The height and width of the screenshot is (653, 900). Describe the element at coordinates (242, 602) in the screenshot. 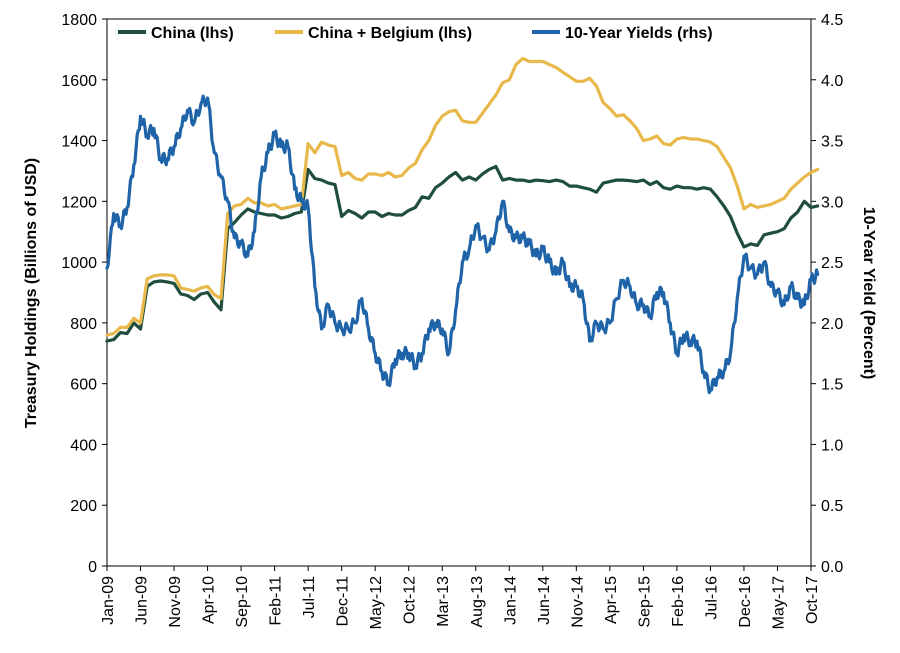

I see `x-tick-label: Sep-10` at that location.